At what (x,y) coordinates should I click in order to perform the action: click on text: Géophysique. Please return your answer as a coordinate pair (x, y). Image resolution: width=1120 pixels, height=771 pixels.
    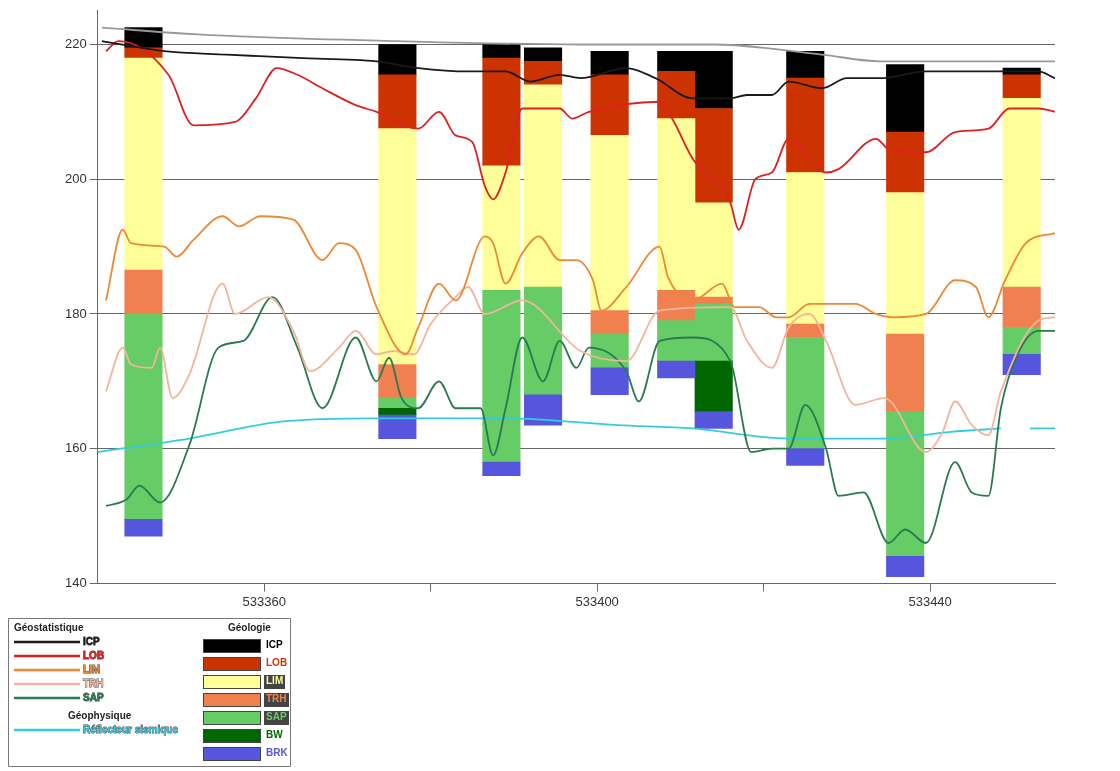
    Looking at the image, I should click on (100, 715).